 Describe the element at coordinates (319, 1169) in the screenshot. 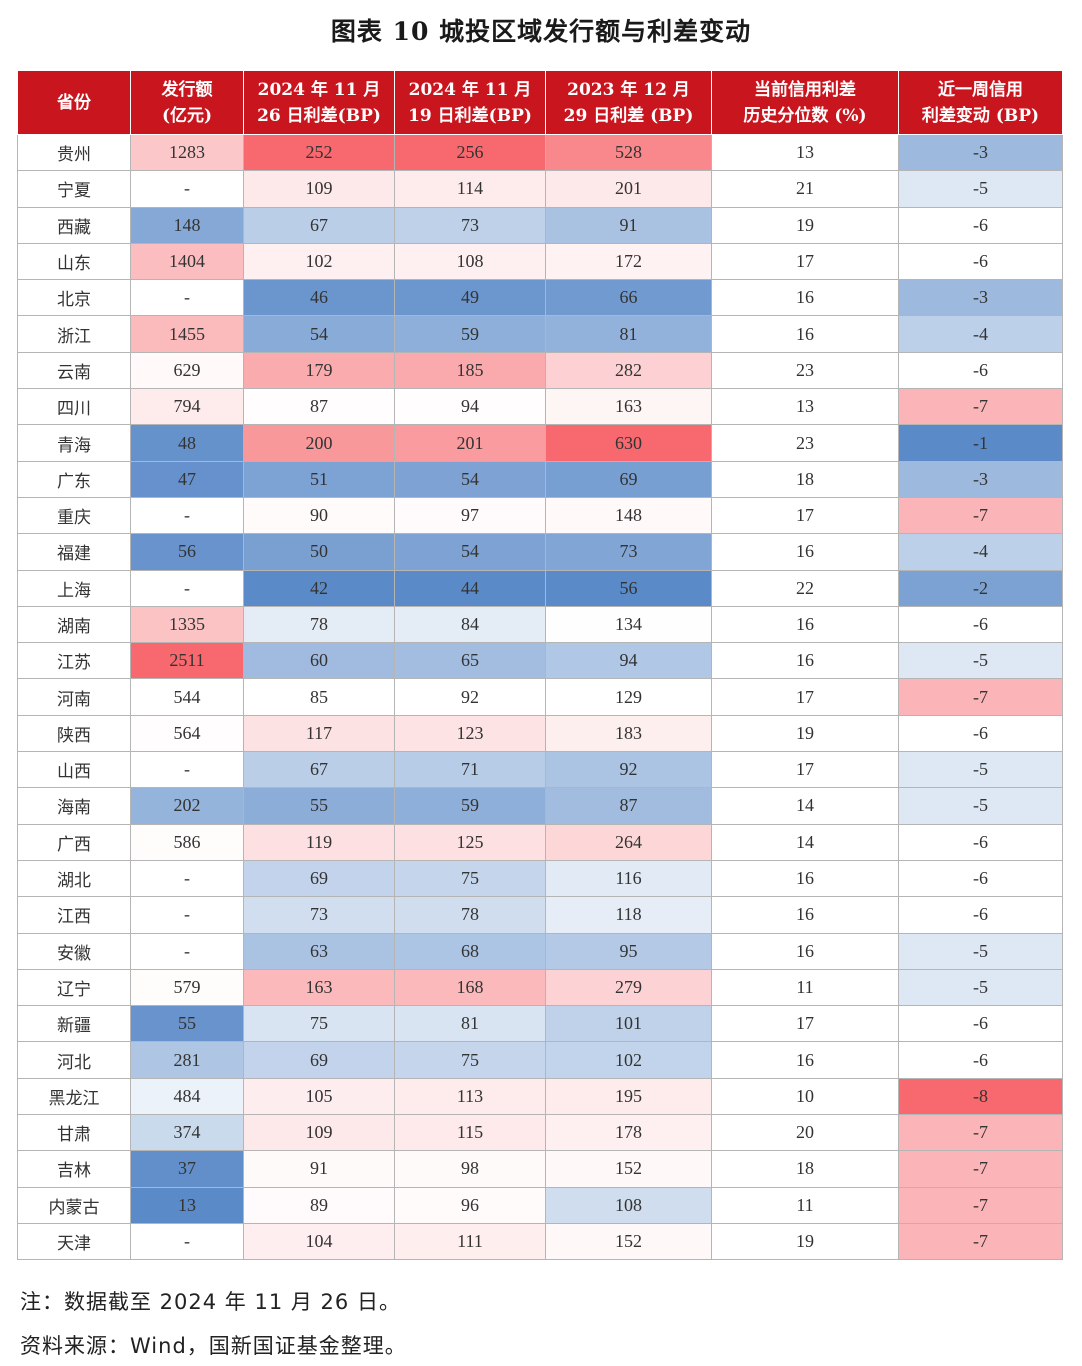

I see `cell-spread_20241126: 91` at that location.